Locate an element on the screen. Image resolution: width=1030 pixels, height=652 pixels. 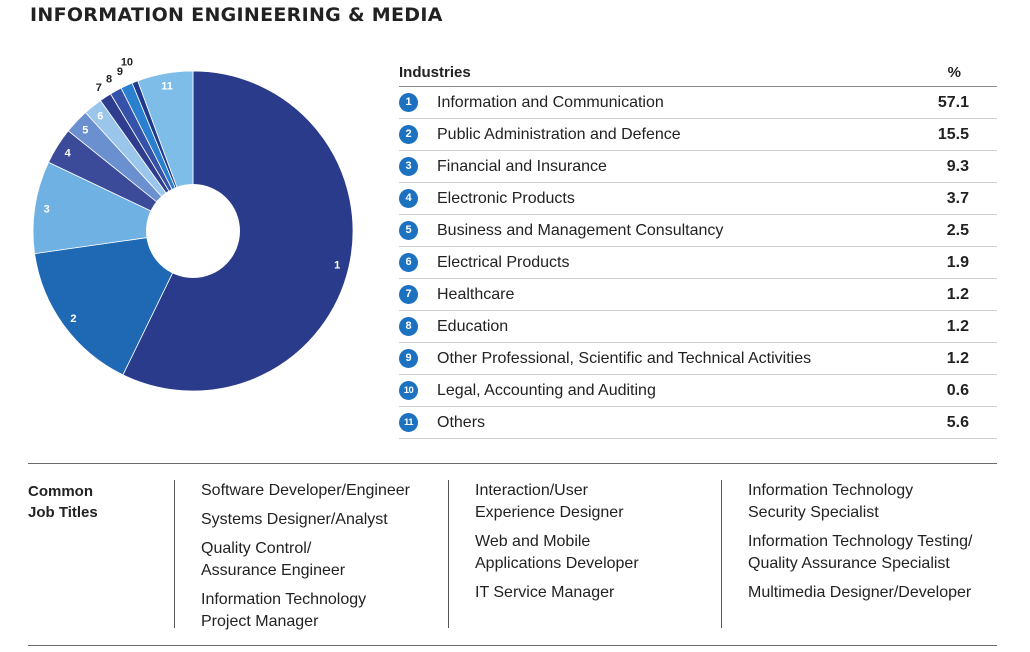
table-row: 11 Others 5.6 is located at coordinates (698, 422).